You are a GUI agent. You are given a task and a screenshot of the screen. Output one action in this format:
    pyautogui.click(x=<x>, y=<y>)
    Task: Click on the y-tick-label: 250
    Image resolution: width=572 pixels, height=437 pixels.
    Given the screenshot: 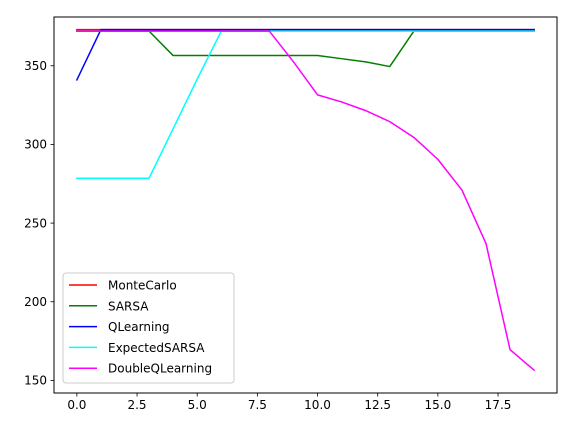 What is the action you would take?
    pyautogui.click(x=35, y=223)
    